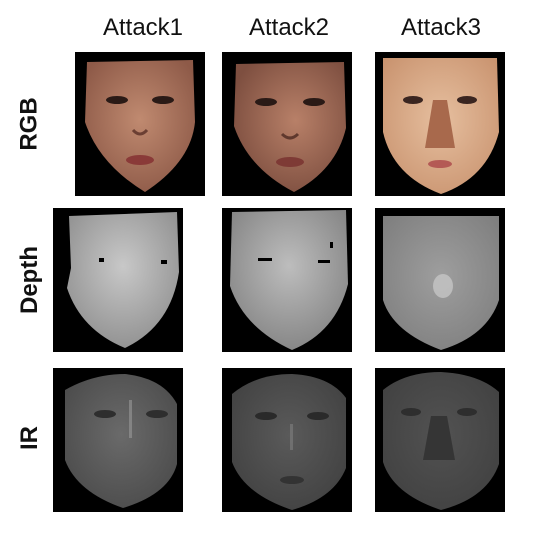  Describe the element at coordinates (143, 27) in the screenshot. I see `column-header-attack1: Attack1` at that location.